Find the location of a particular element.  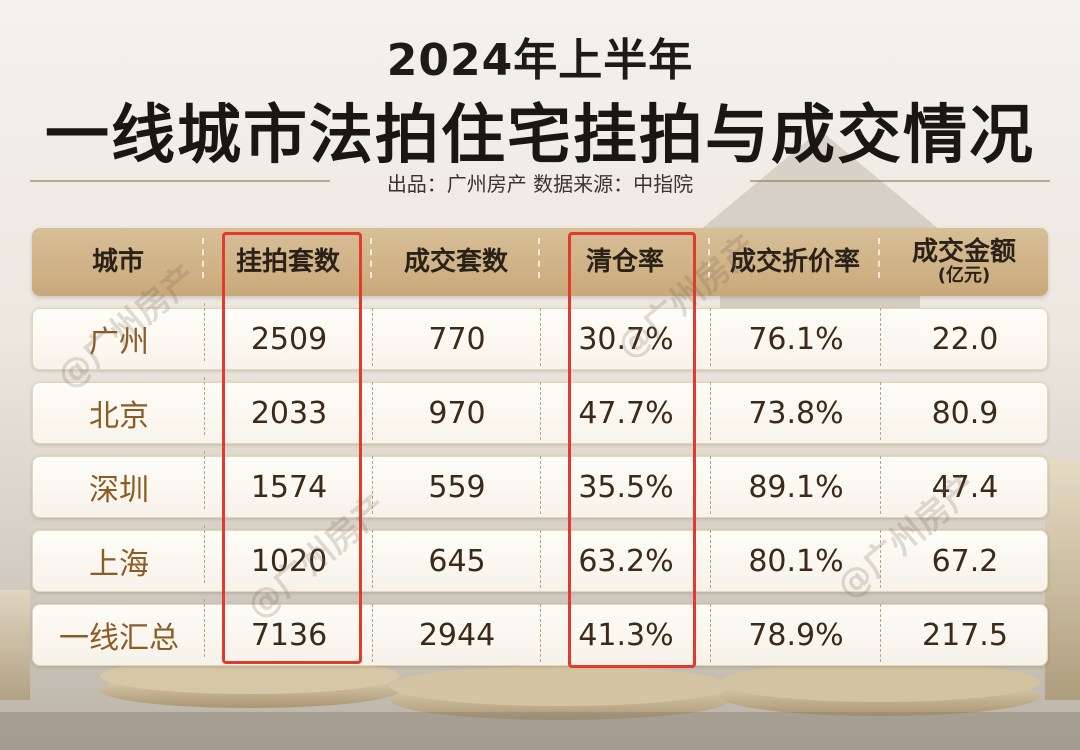

cell-listed: 1020 is located at coordinates (289, 558).